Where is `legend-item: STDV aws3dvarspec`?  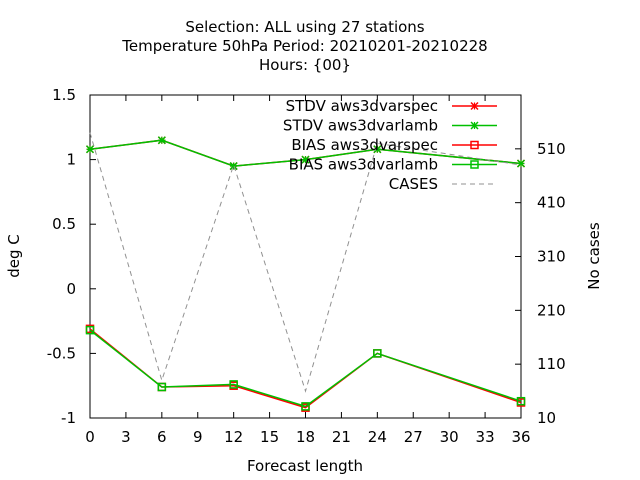
legend-item: STDV aws3dvarspec is located at coordinates (391, 106).